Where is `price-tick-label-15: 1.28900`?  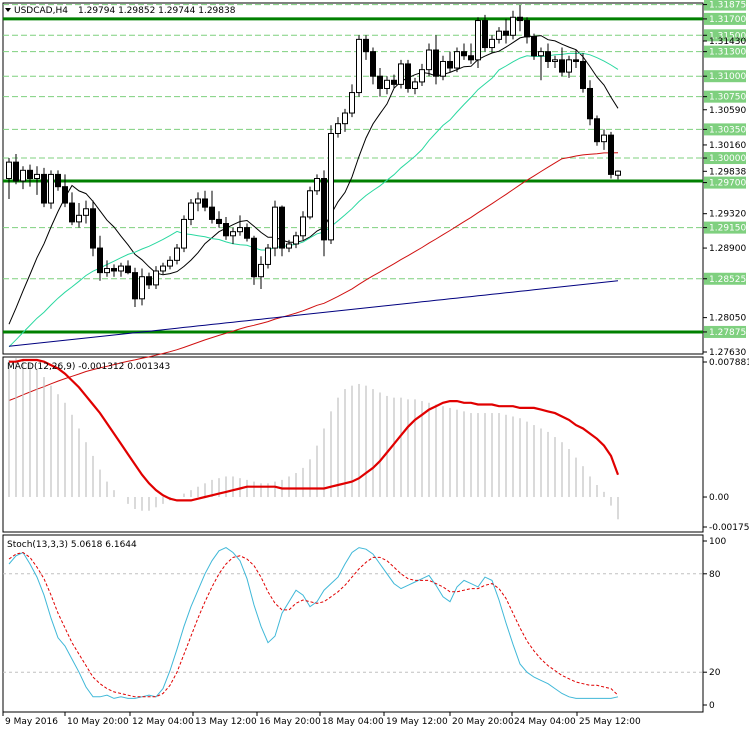 price-tick-label-15: 1.28900 is located at coordinates (727, 249).